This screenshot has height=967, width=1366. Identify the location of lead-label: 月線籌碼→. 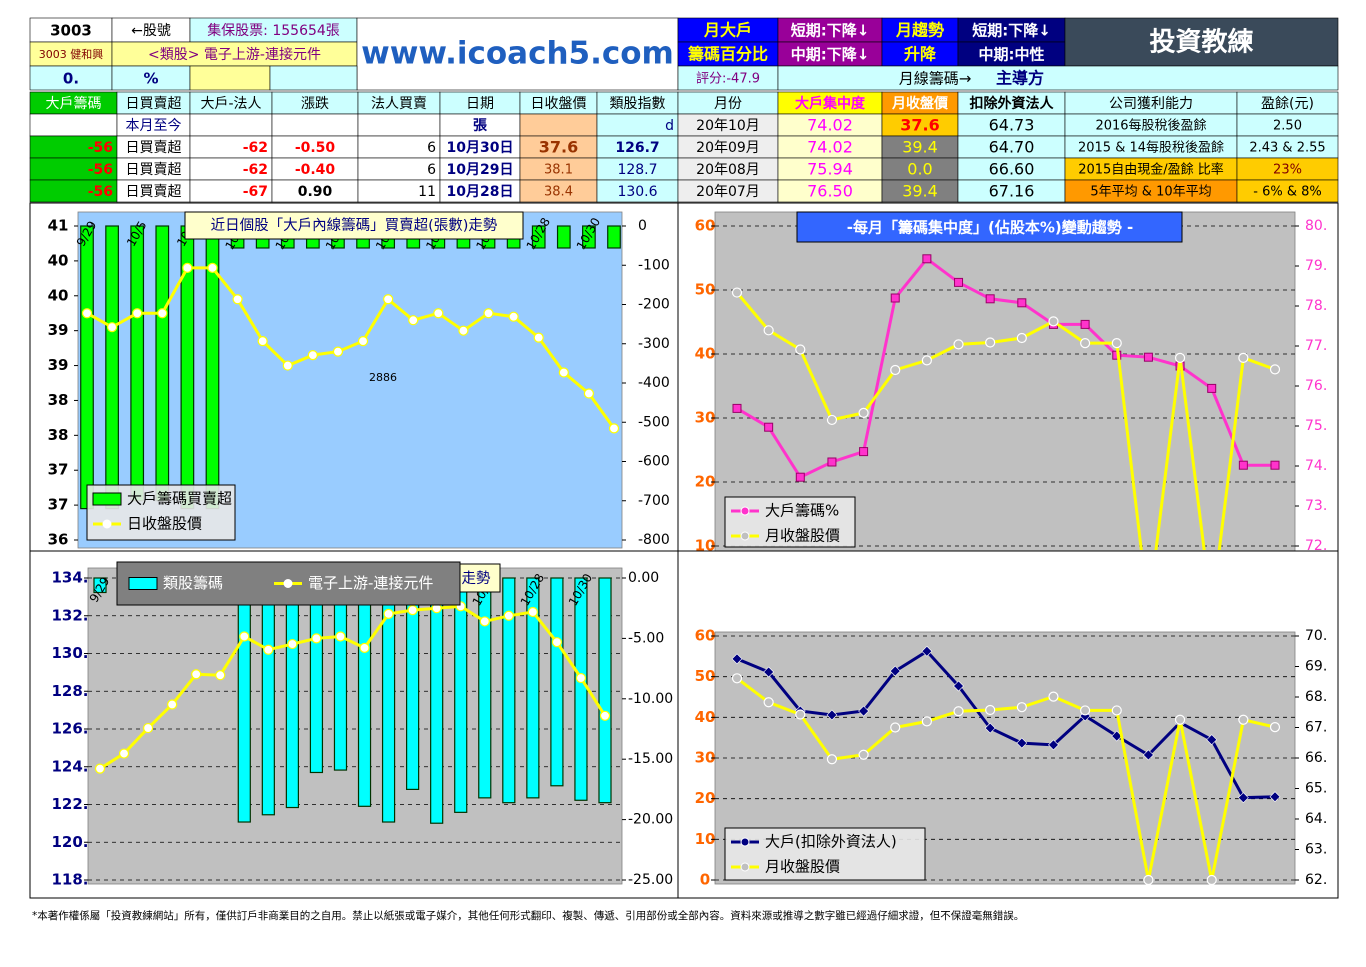
(935, 79).